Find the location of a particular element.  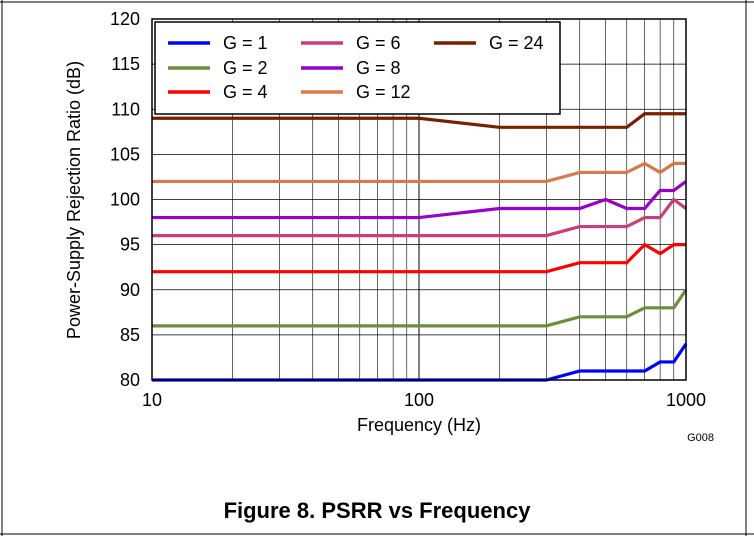

y-tick-label: 95 is located at coordinates (130, 245).